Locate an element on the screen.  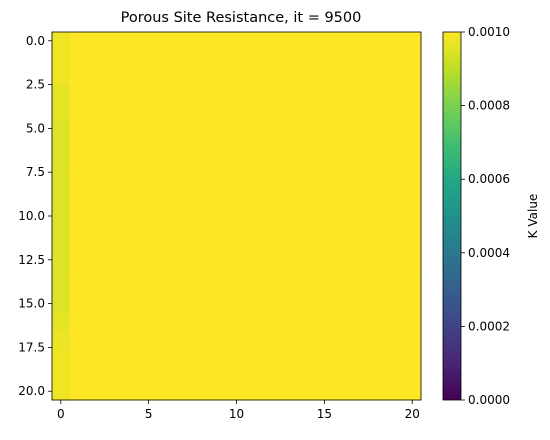
colorbar-tick-label: 0.0010 is located at coordinates (489, 32).